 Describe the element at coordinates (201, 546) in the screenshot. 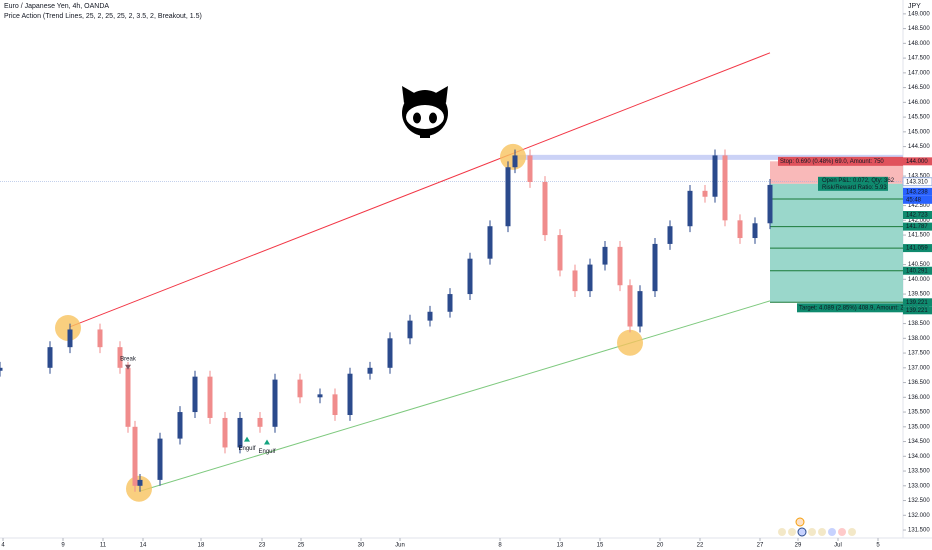

I see `x-tick-label: 18` at that location.